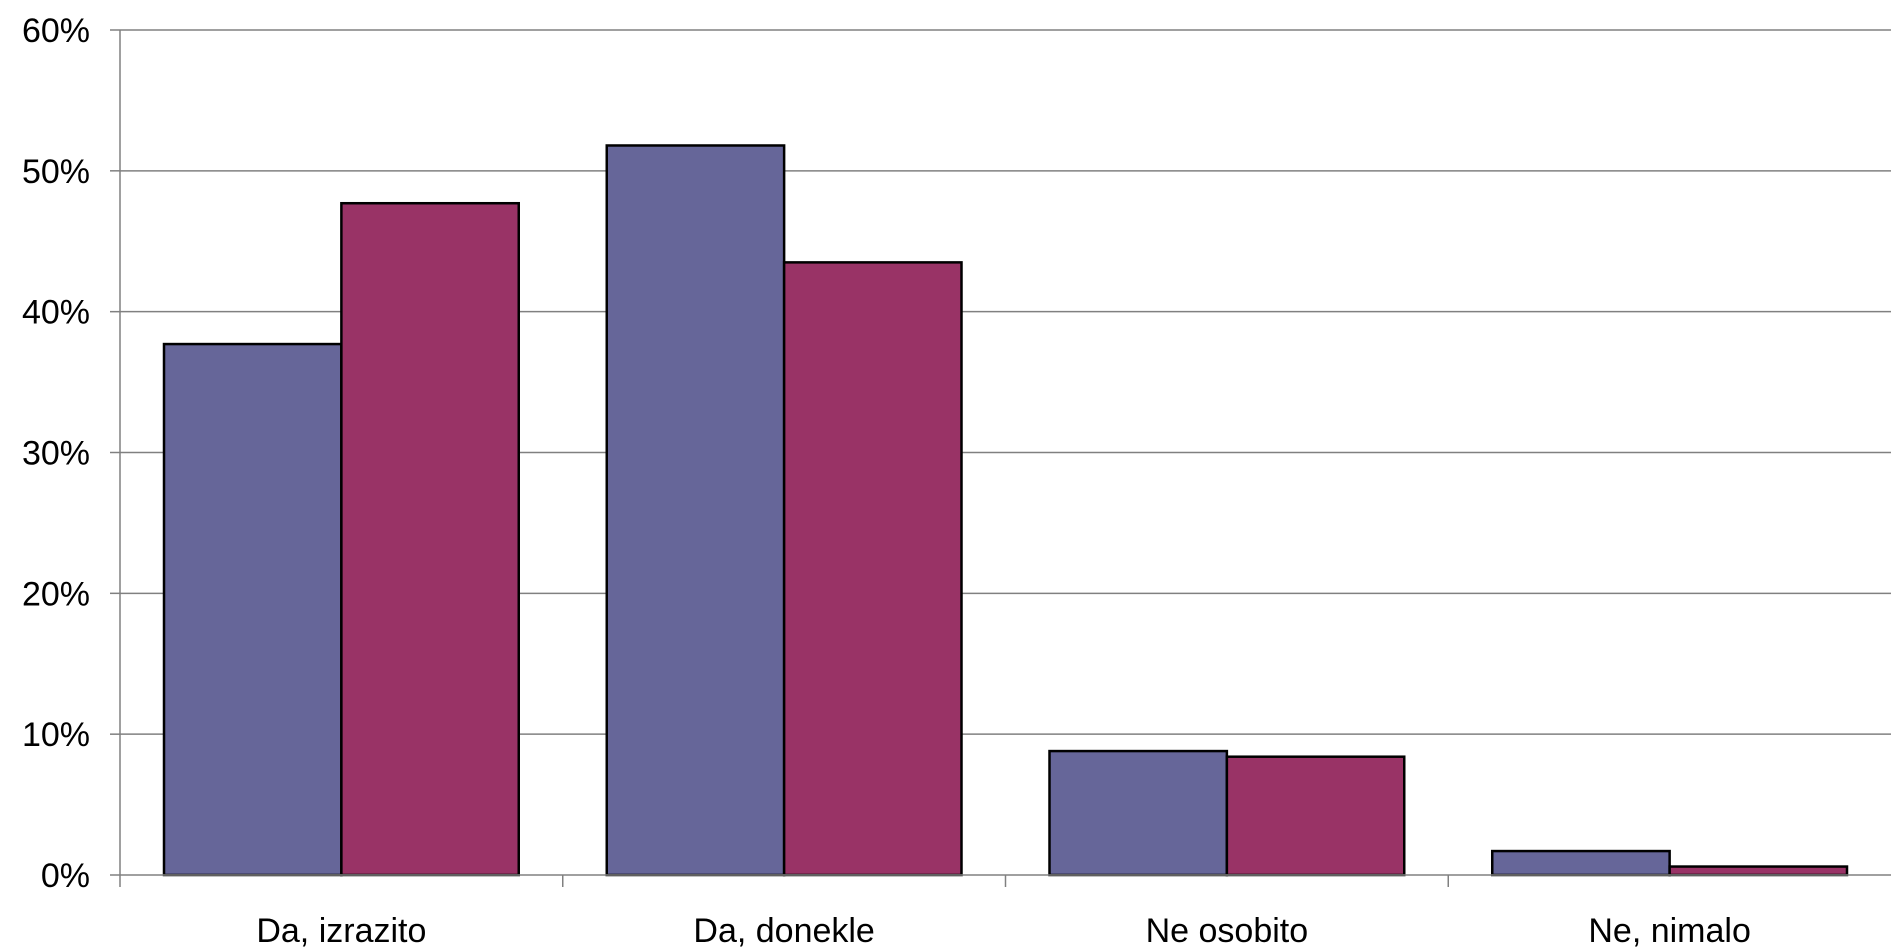 The image size is (1891, 950). Describe the element at coordinates (56, 172) in the screenshot. I see `y-tick-label: 50%` at that location.